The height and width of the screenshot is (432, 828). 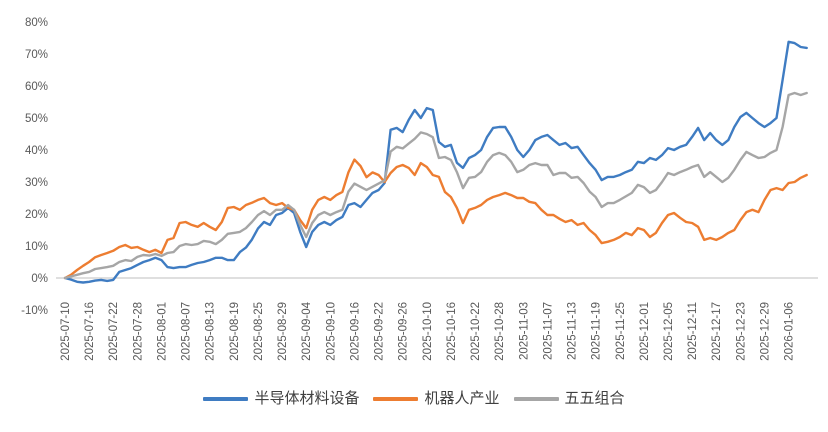 What do you see at coordinates (39, 279) in the screenshot?
I see `y-axis-tick-label: 0%` at bounding box center [39, 279].